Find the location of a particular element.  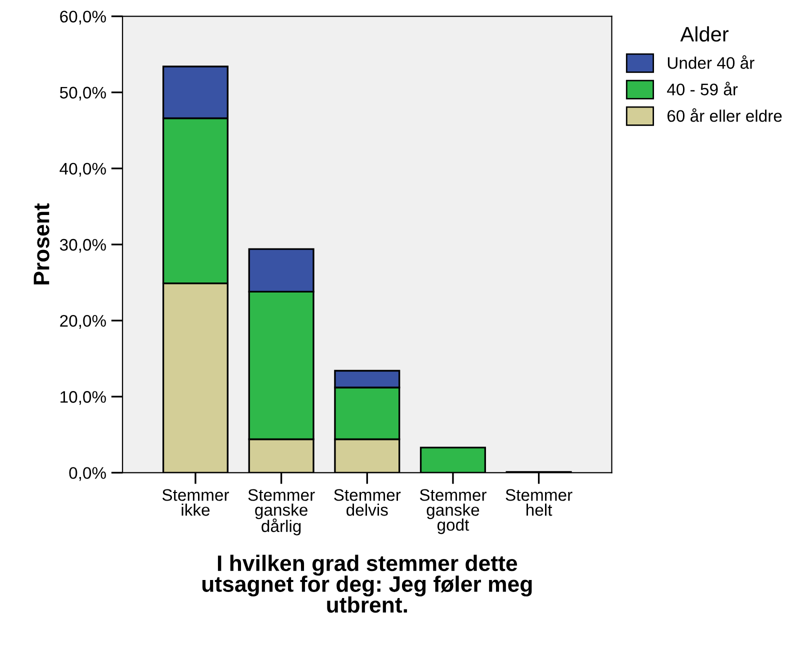

y-tick-label: 10,0% is located at coordinates (83, 398).